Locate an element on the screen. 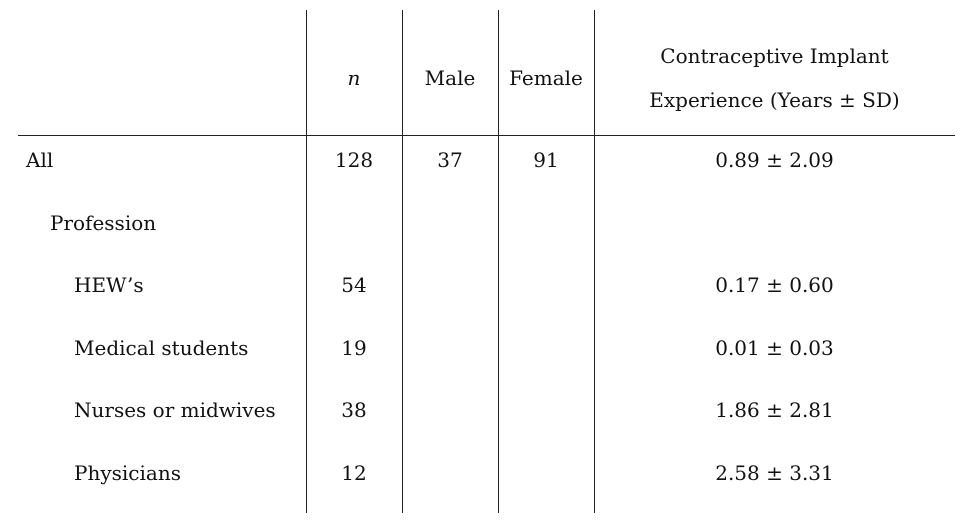  cell: n is located at coordinates (354, 78).